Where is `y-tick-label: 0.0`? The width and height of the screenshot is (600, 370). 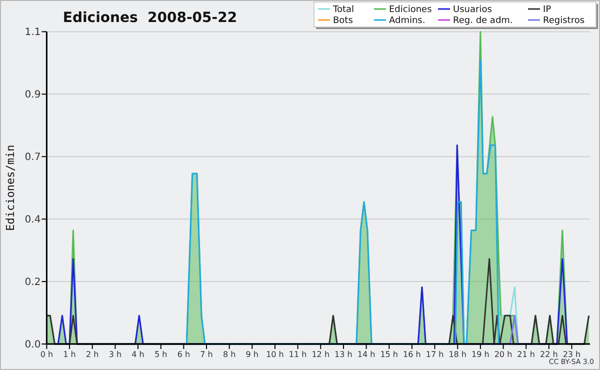
y-tick-label: 0.0 is located at coordinates (32, 345).